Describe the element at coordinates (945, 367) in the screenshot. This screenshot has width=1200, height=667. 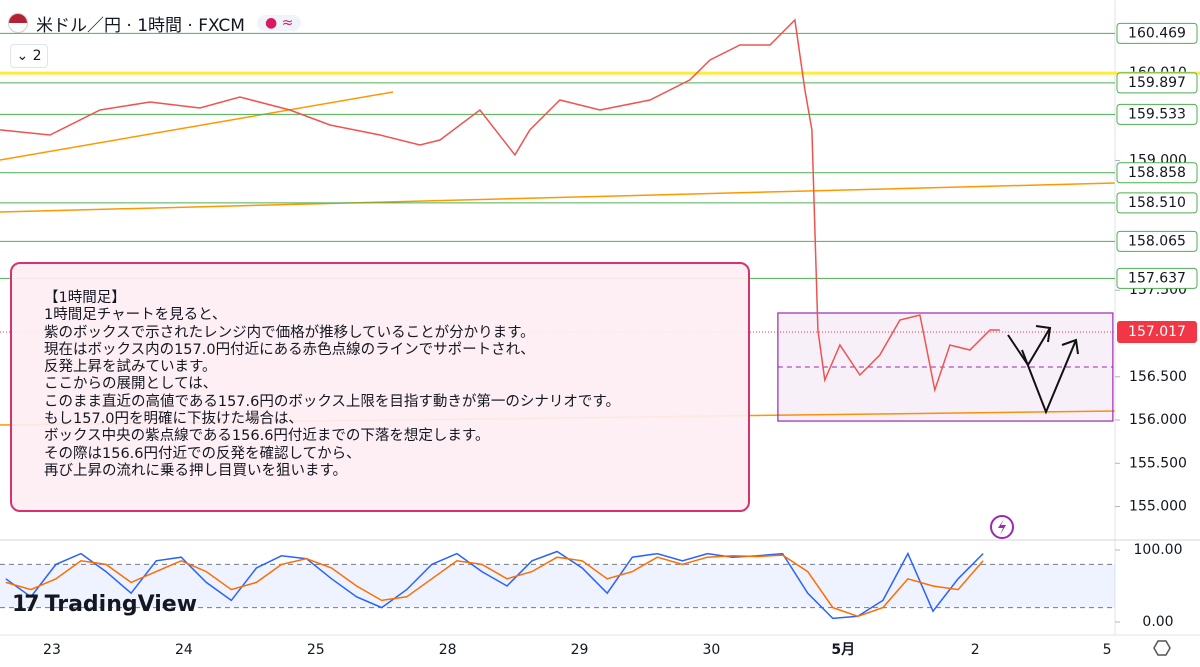
I see `range-box` at that location.